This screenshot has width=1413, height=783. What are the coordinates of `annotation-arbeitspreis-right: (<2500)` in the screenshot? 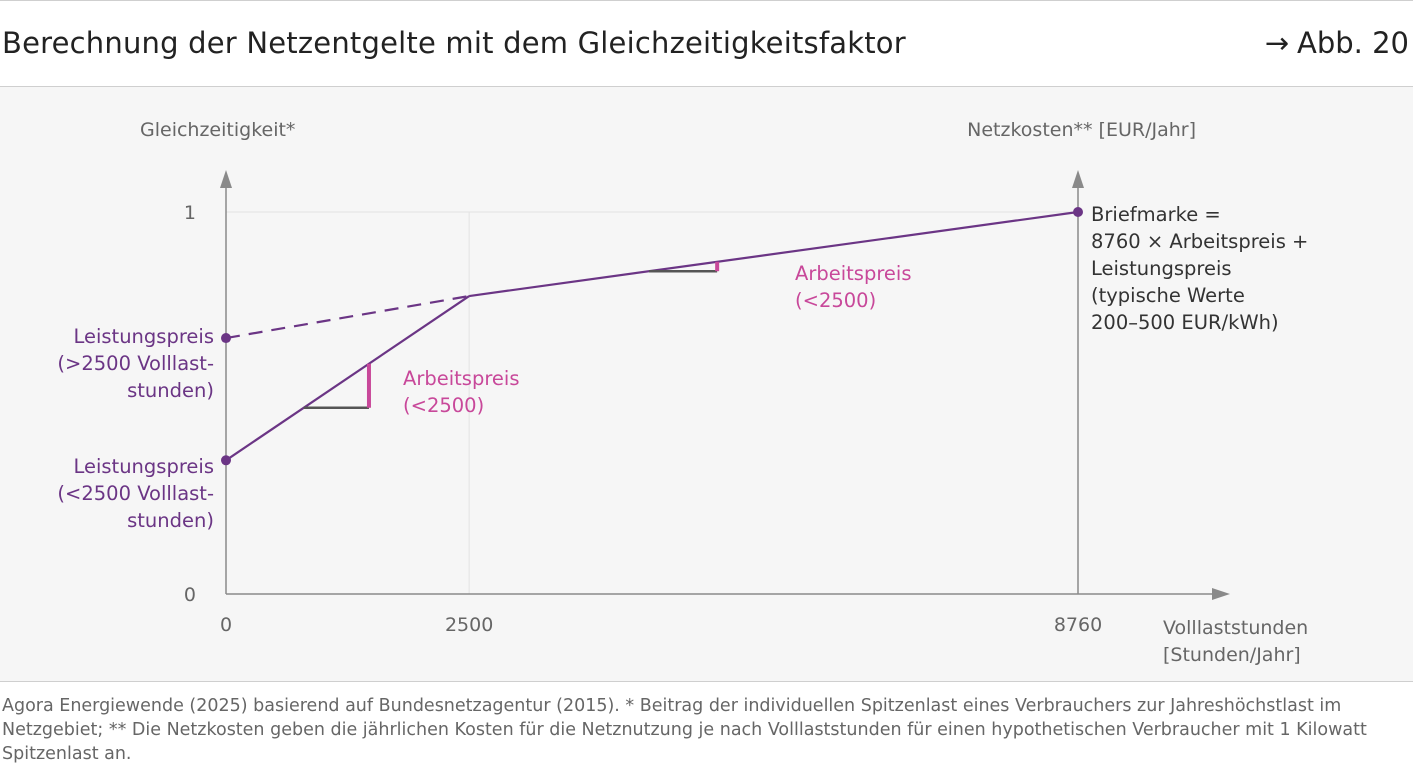 It's located at (835, 300).